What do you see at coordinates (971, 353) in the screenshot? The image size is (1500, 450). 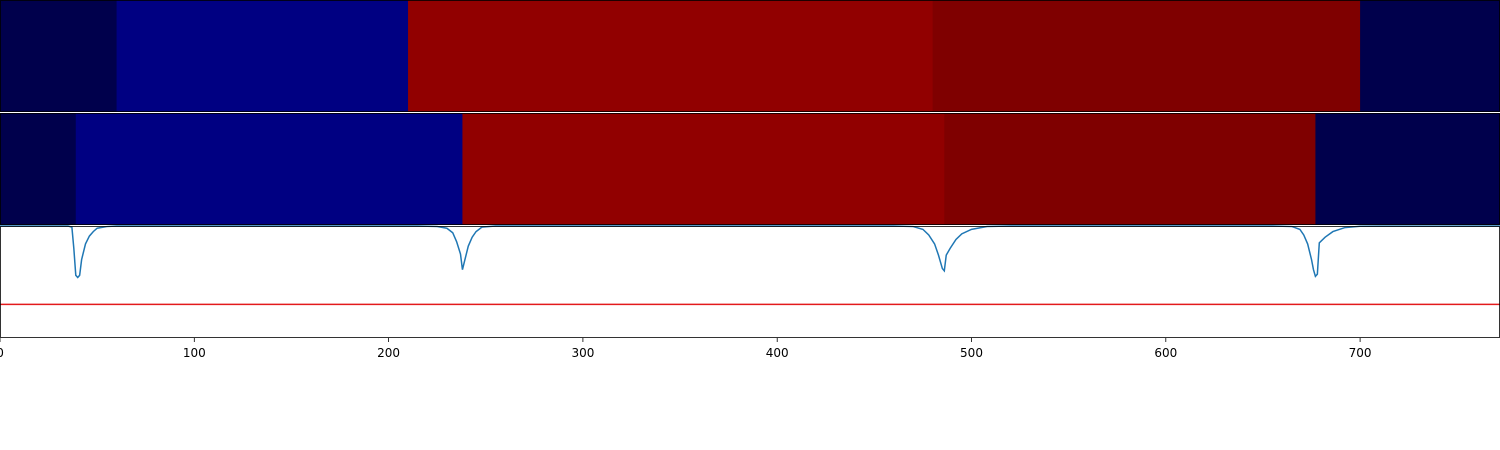 I see `x-tick-label-500: 500` at bounding box center [971, 353].